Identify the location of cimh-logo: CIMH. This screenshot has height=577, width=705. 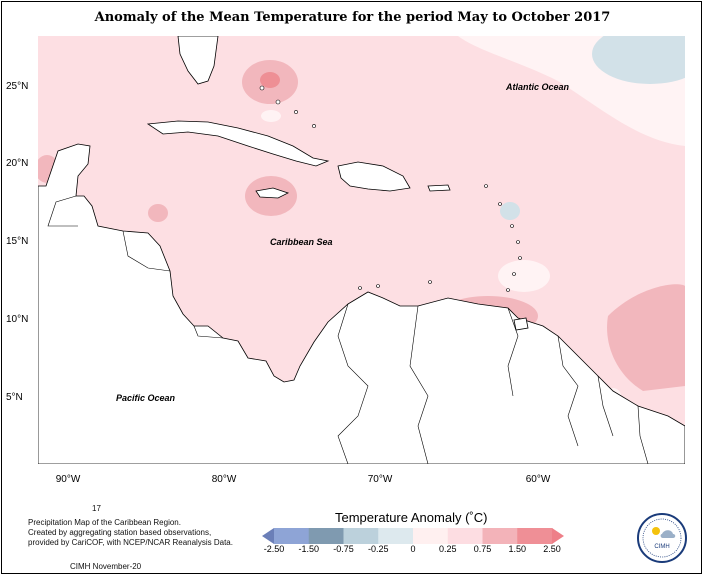
(662, 538).